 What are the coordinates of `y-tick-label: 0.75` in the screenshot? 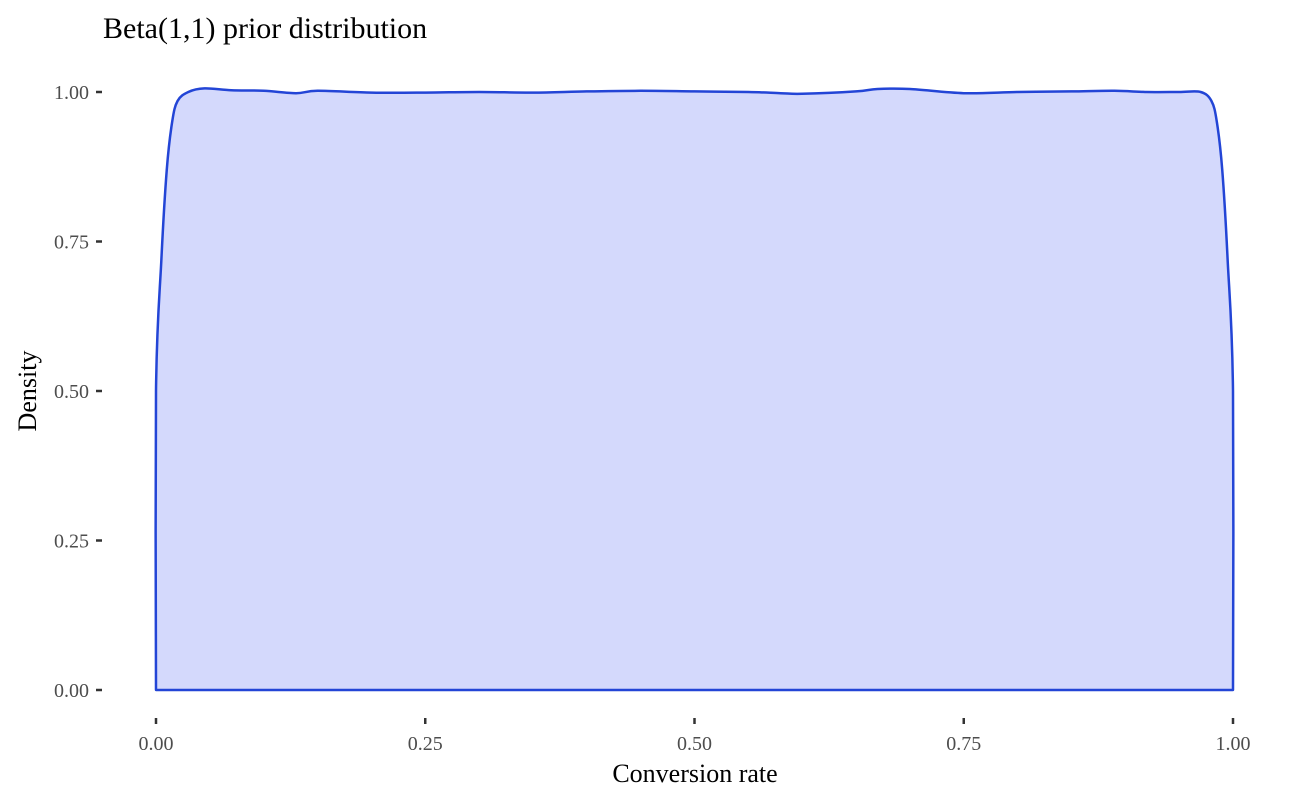 It's located at (71, 243).